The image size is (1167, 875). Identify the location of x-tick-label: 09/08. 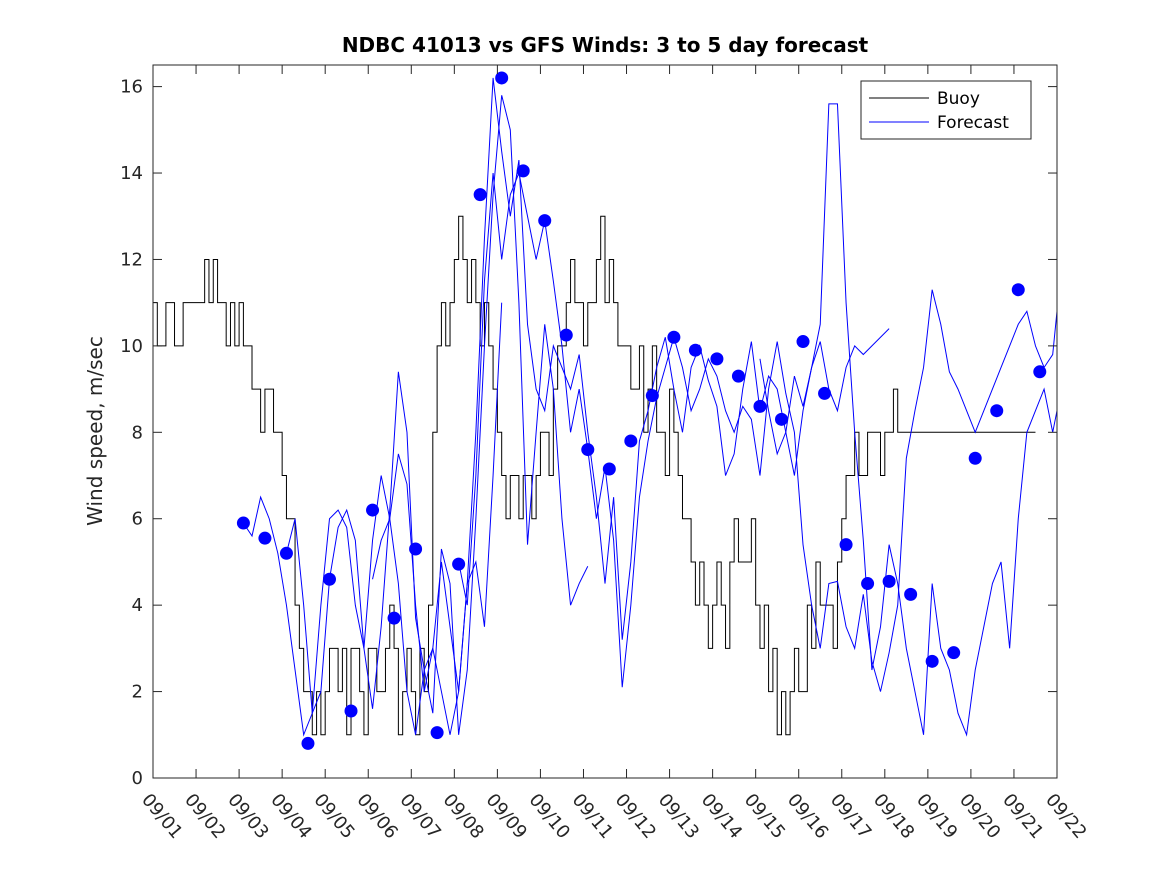
(463, 816).